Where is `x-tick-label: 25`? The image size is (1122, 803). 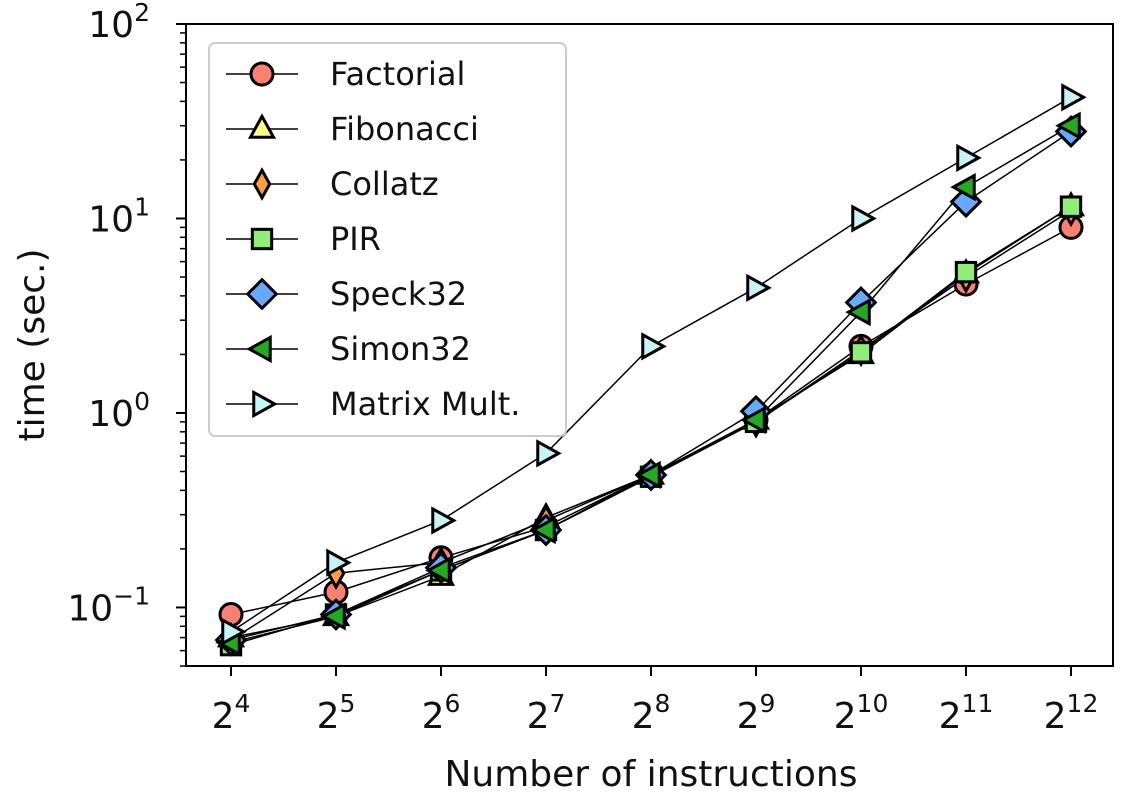
x-tick-label: 25 is located at coordinates (336, 713).